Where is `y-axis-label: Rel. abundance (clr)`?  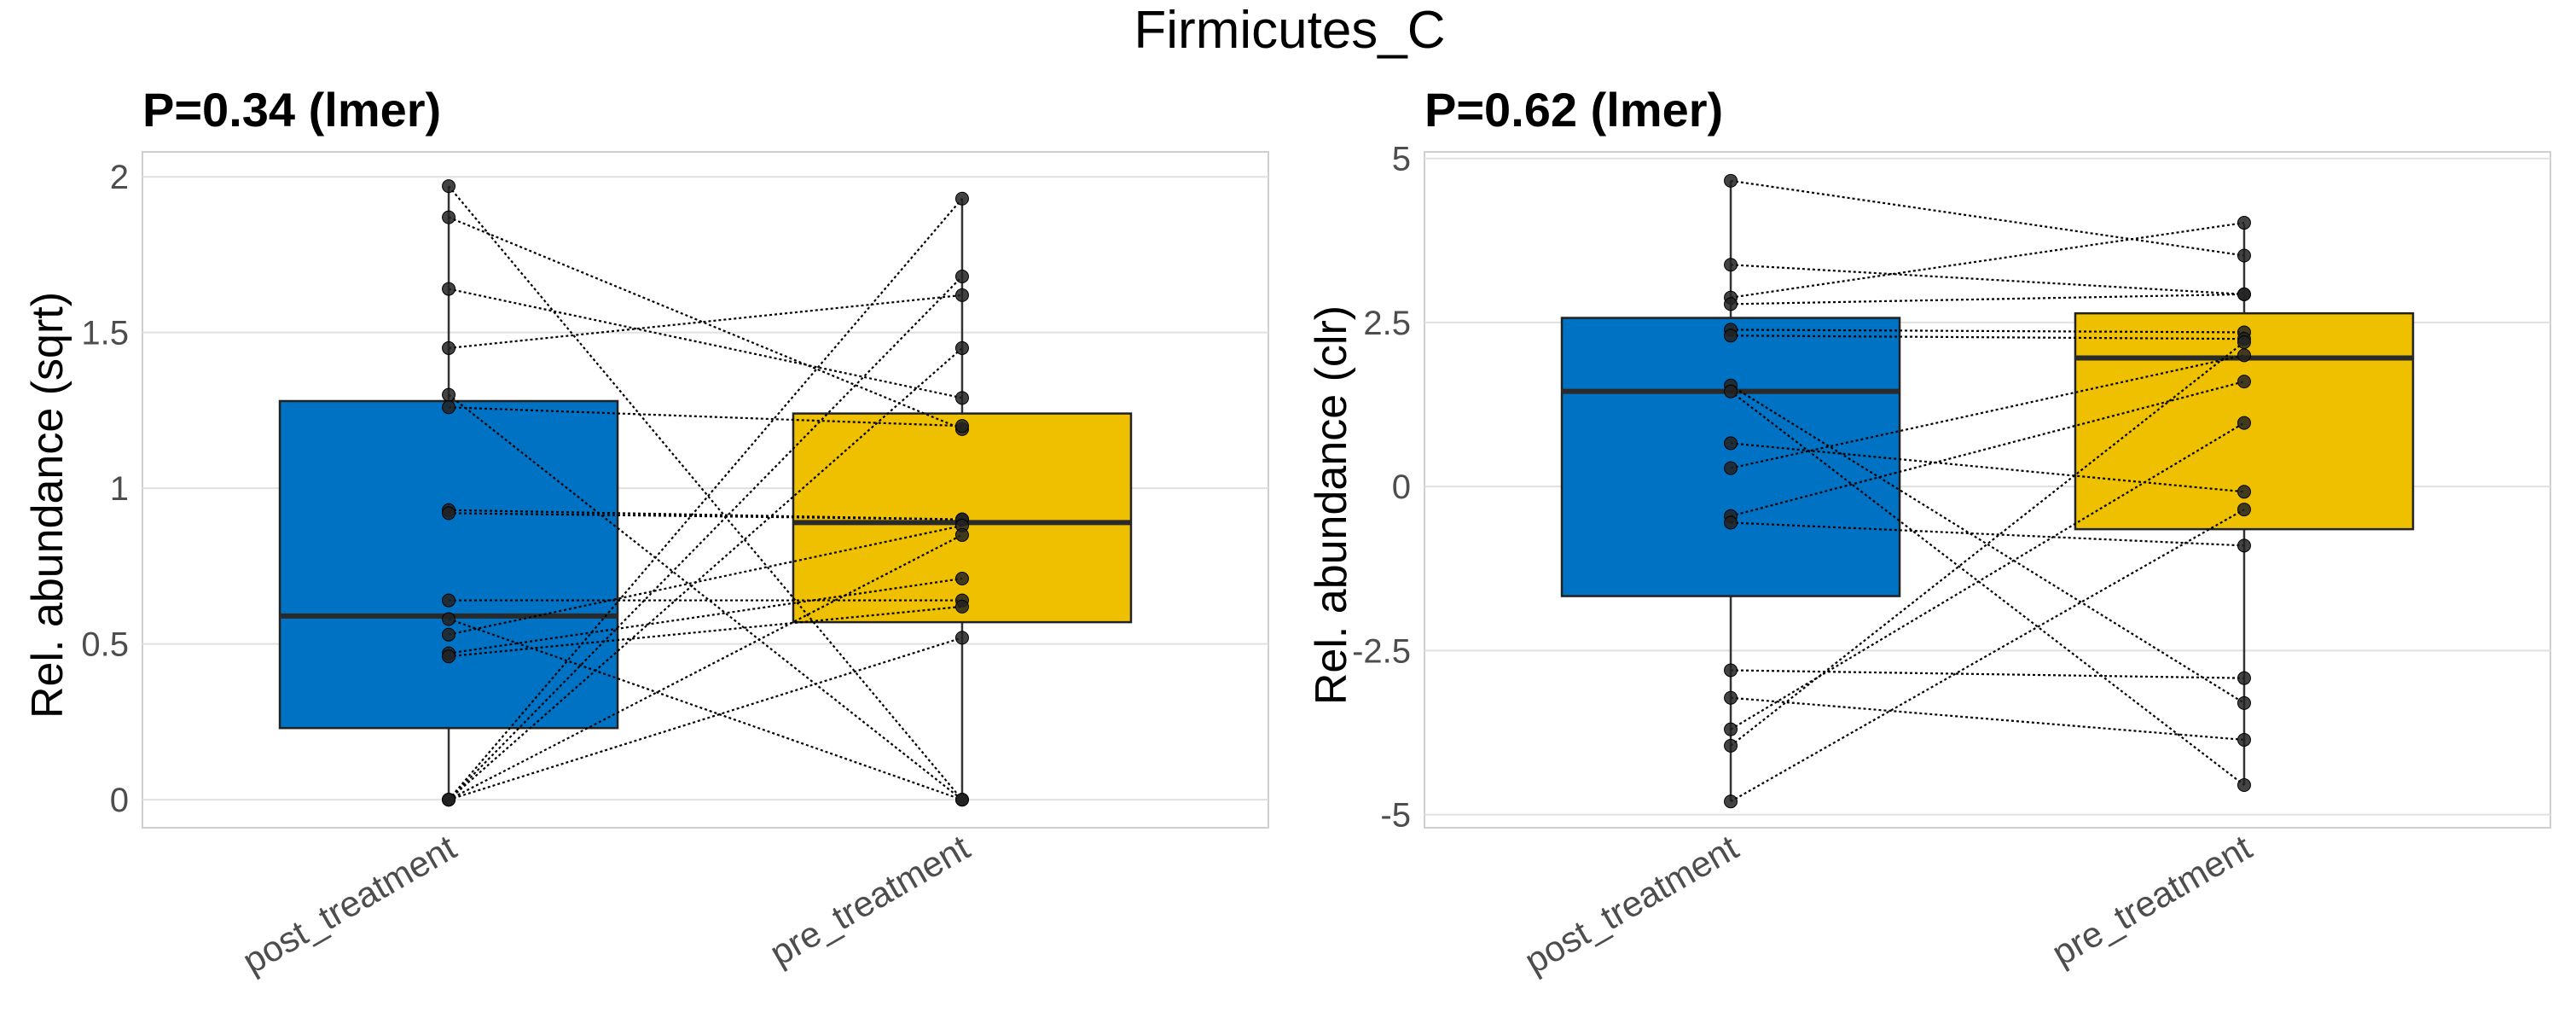 y-axis-label: Rel. abundance (clr) is located at coordinates (1331, 505).